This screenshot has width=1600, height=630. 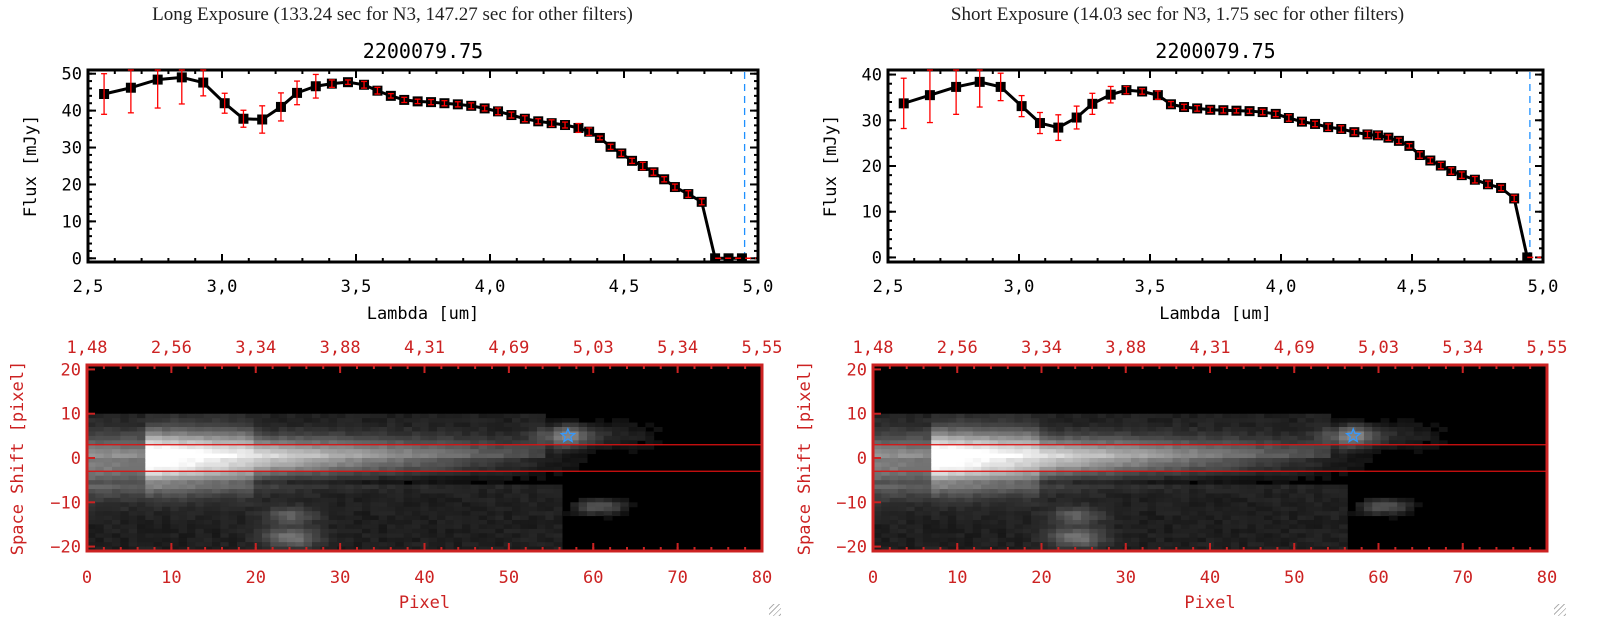 I want to click on image-y-tick-label: 20, so click(x=71, y=370).